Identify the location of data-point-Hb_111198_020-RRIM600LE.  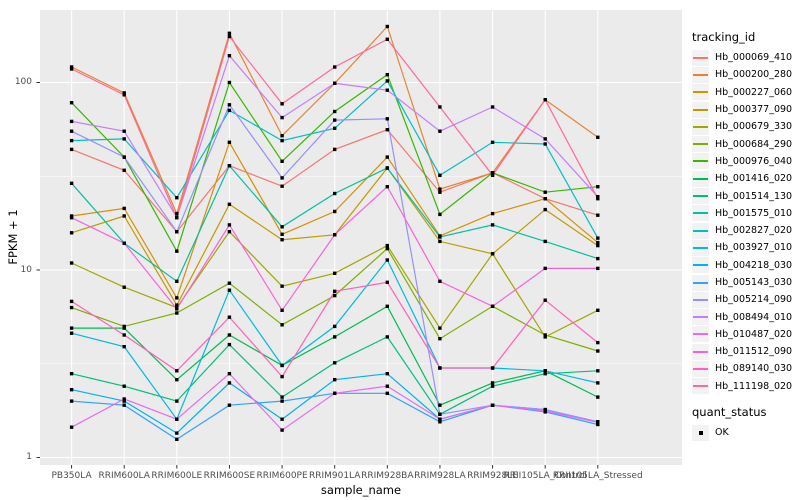
(177, 218).